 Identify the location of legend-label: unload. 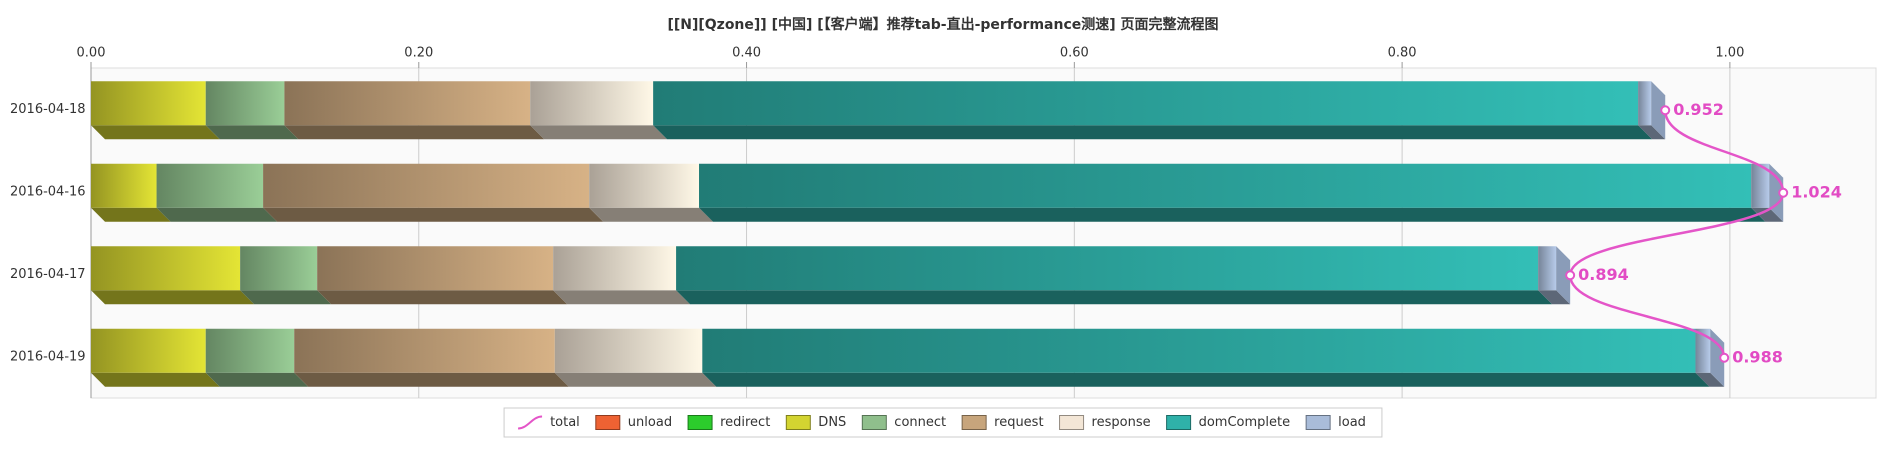
(650, 422).